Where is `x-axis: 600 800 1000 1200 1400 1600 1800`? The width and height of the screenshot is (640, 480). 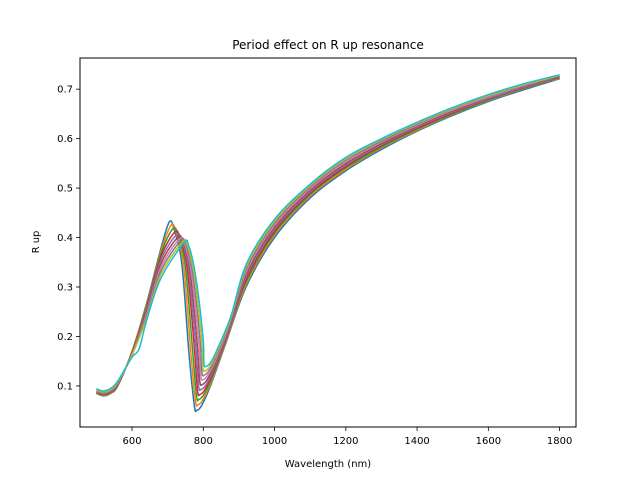 x-axis: 600 800 1000 1200 1400 1600 1800 is located at coordinates (347, 437).